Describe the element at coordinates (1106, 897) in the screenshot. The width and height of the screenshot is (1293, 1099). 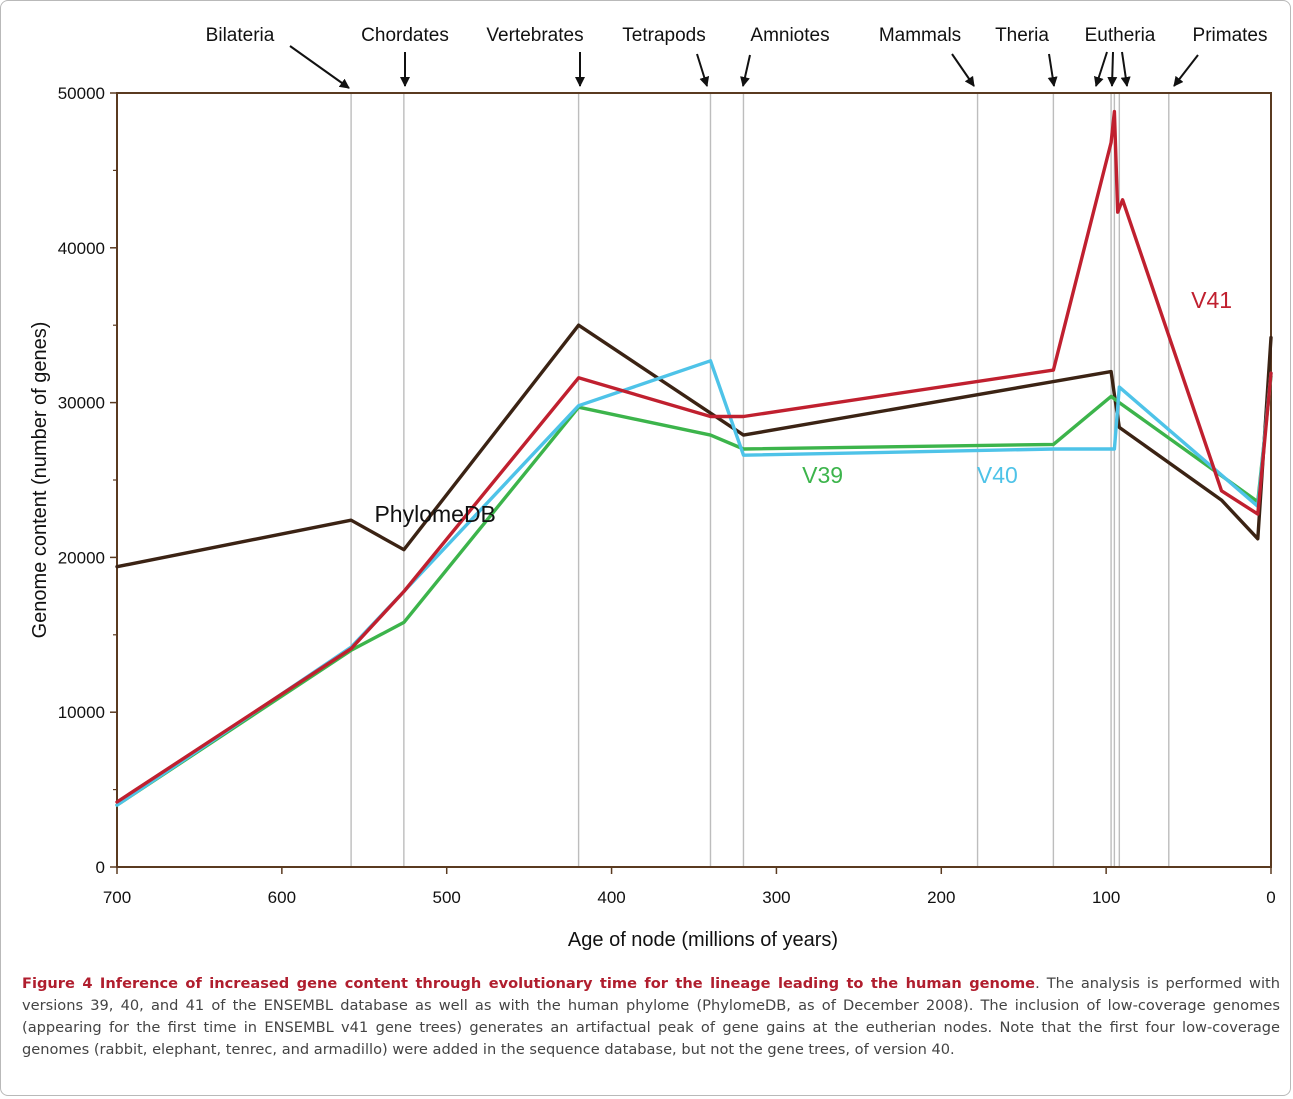
I see `x-tick-label-6: 100` at that location.